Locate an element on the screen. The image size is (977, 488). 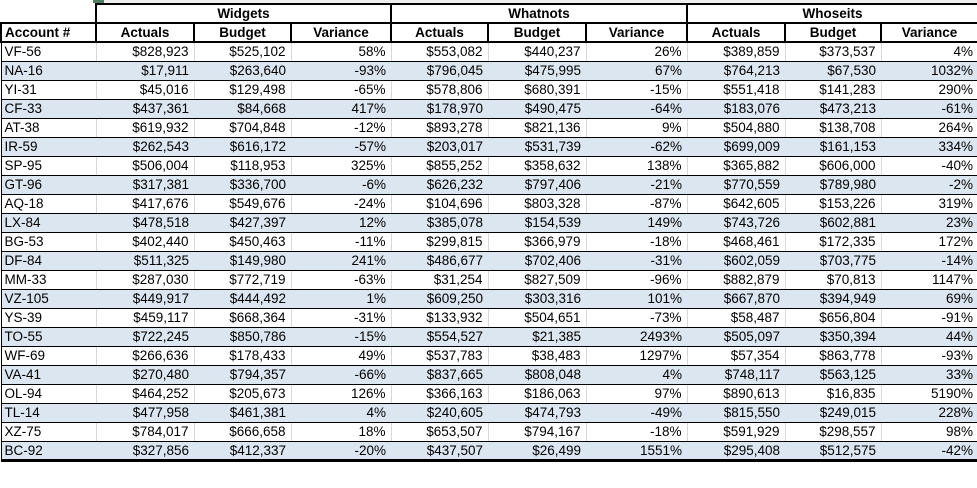
account-cell: GT-96 is located at coordinates (48, 185).